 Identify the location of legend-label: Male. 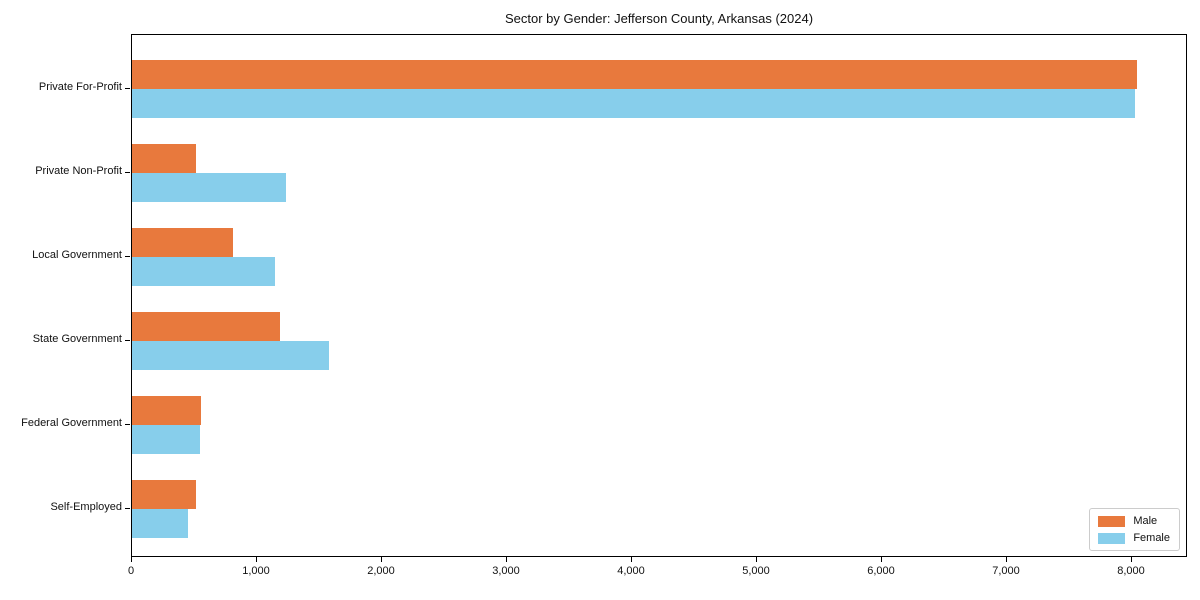
(1145, 521).